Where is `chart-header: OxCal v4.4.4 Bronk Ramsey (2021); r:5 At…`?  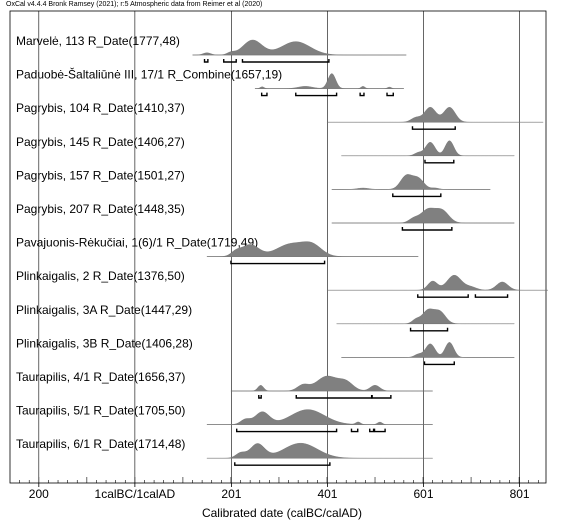 chart-header: OxCal v4.4.4 Bronk Ramsey (2021); r:5 At… is located at coordinates (134, 4).